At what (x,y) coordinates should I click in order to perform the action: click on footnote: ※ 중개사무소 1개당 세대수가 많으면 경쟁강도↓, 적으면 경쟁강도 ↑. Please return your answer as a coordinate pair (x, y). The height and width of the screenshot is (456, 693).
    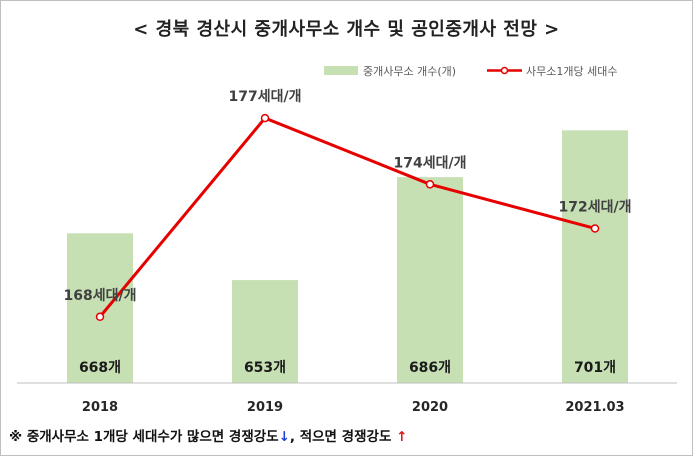
    Looking at the image, I should click on (208, 435).